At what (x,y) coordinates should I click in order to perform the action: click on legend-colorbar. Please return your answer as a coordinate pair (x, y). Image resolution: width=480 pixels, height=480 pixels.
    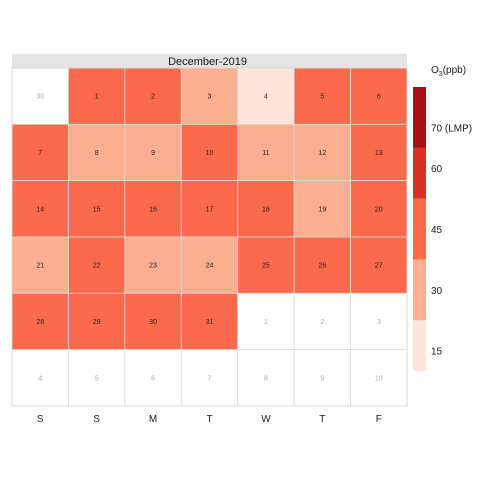
    Looking at the image, I should click on (419, 229).